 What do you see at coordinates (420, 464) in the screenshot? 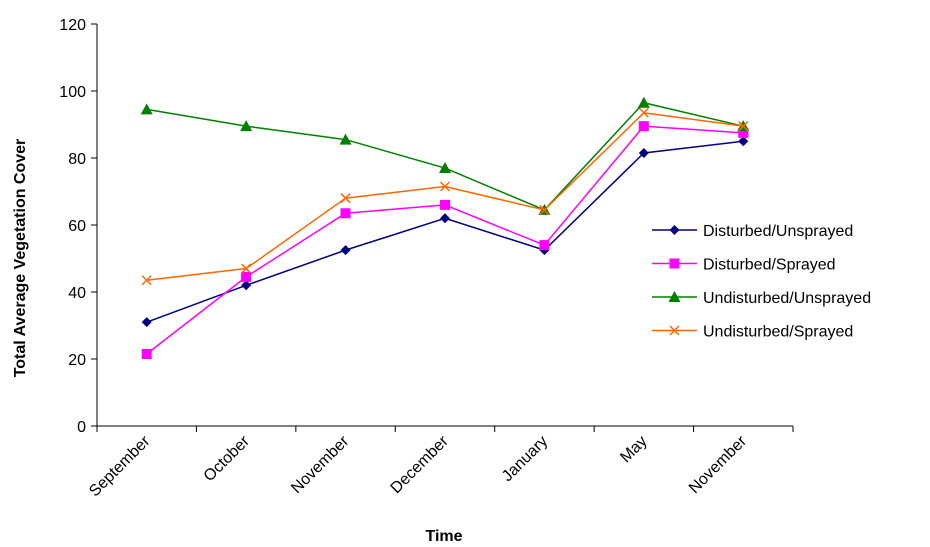
I see `x-tick-label: December` at bounding box center [420, 464].